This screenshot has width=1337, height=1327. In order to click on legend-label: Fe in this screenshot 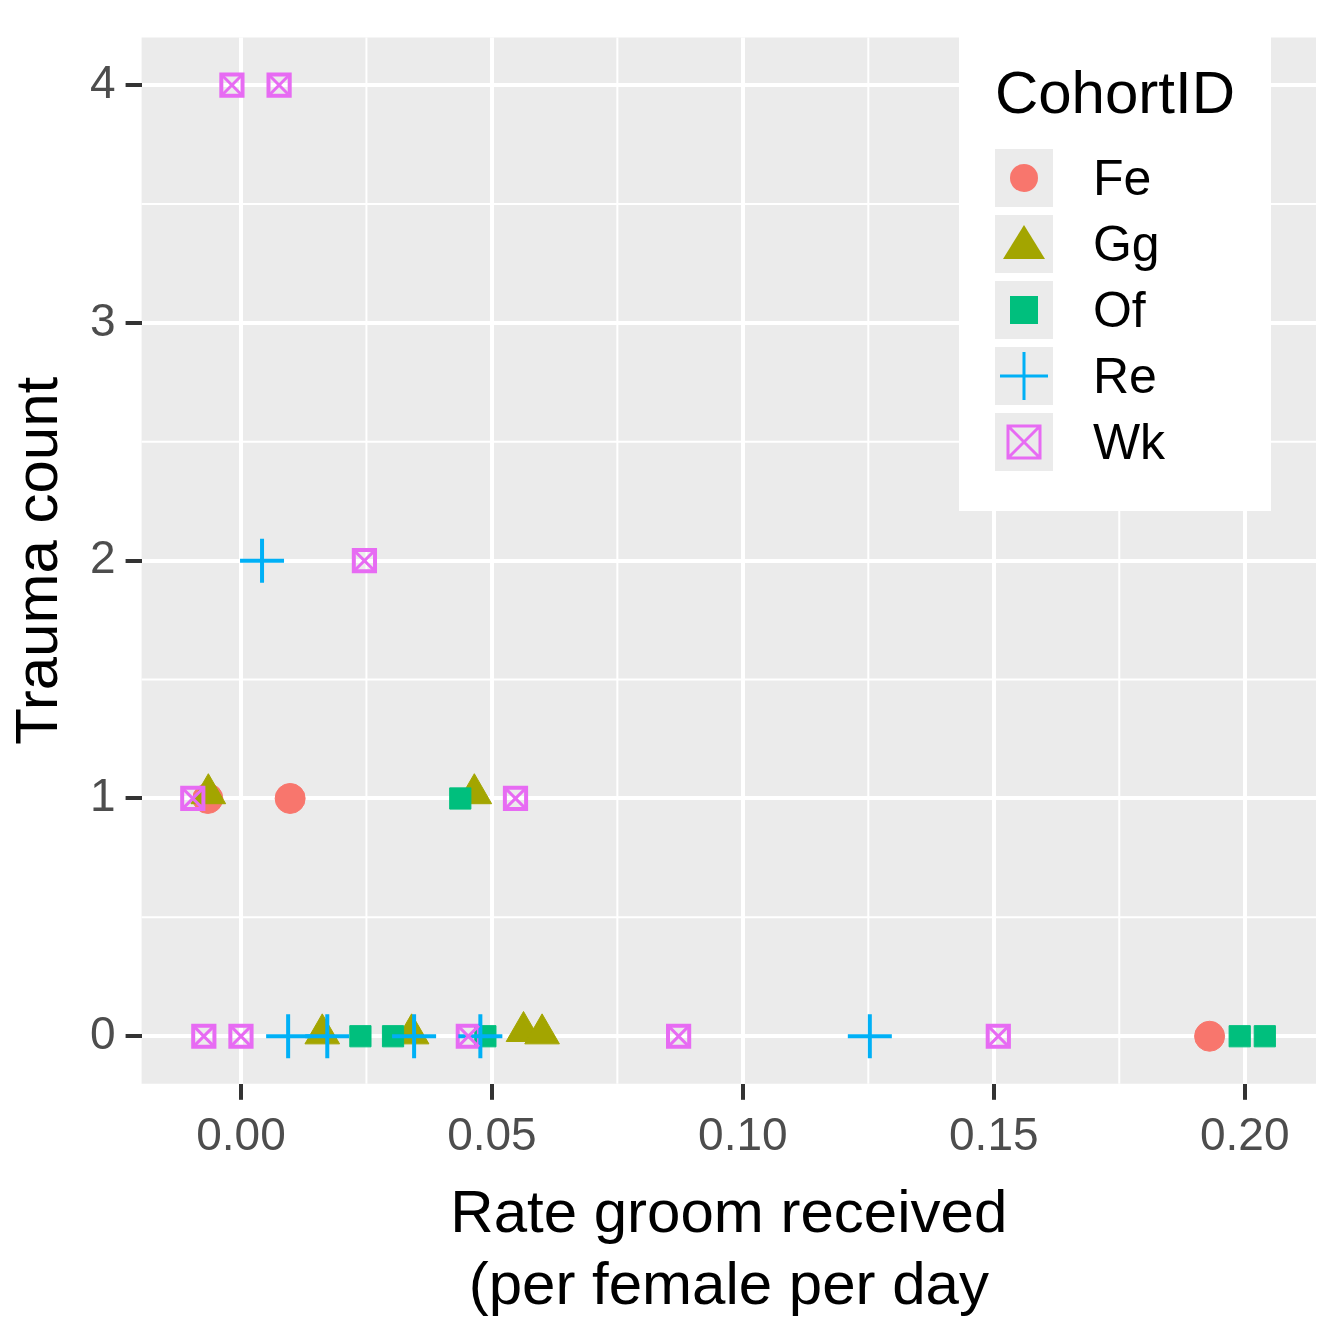, I will do `click(1122, 178)`.